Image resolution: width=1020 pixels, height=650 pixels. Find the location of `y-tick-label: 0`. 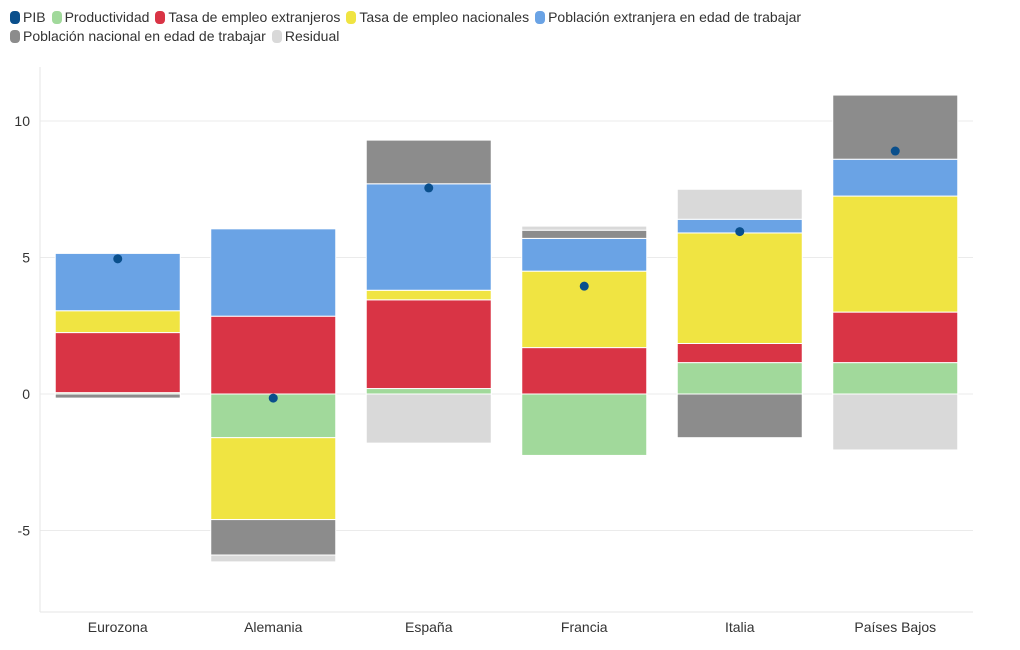

y-tick-label: 0 is located at coordinates (26, 394).